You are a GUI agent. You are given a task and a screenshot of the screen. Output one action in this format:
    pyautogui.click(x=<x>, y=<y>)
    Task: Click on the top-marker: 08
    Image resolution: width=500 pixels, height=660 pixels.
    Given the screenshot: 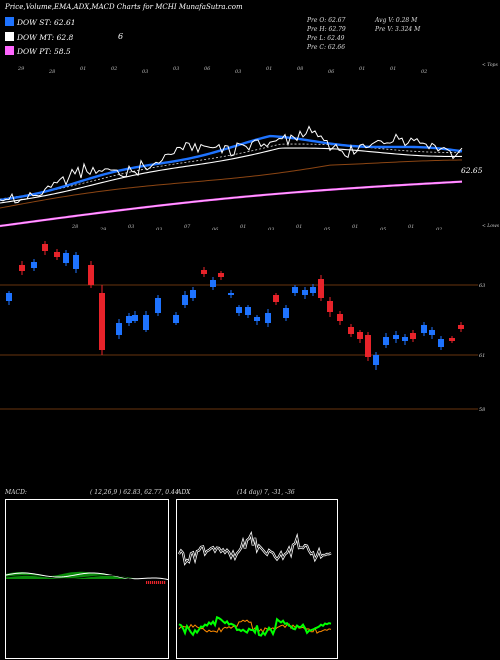 What is the action you would take?
    pyautogui.click(x=300, y=69)
    